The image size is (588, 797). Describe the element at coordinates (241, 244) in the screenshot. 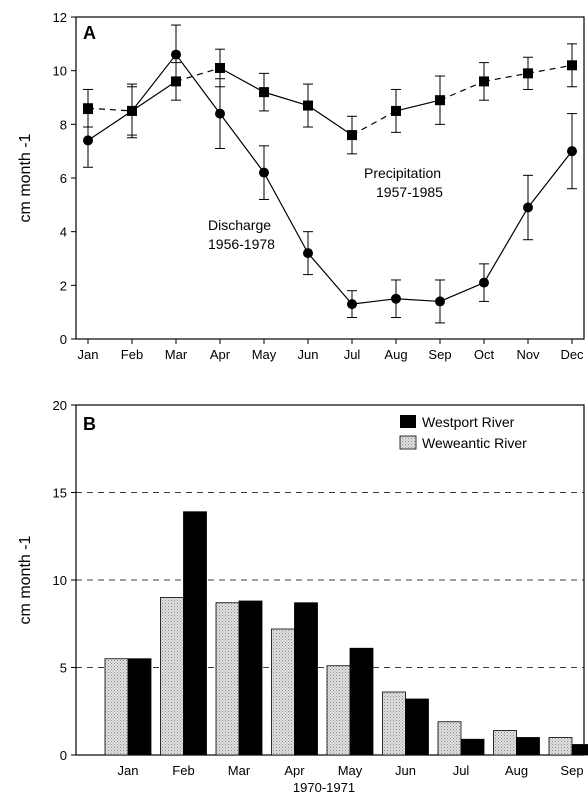

I see `discharge-label-line2: 1956-1978` at that location.